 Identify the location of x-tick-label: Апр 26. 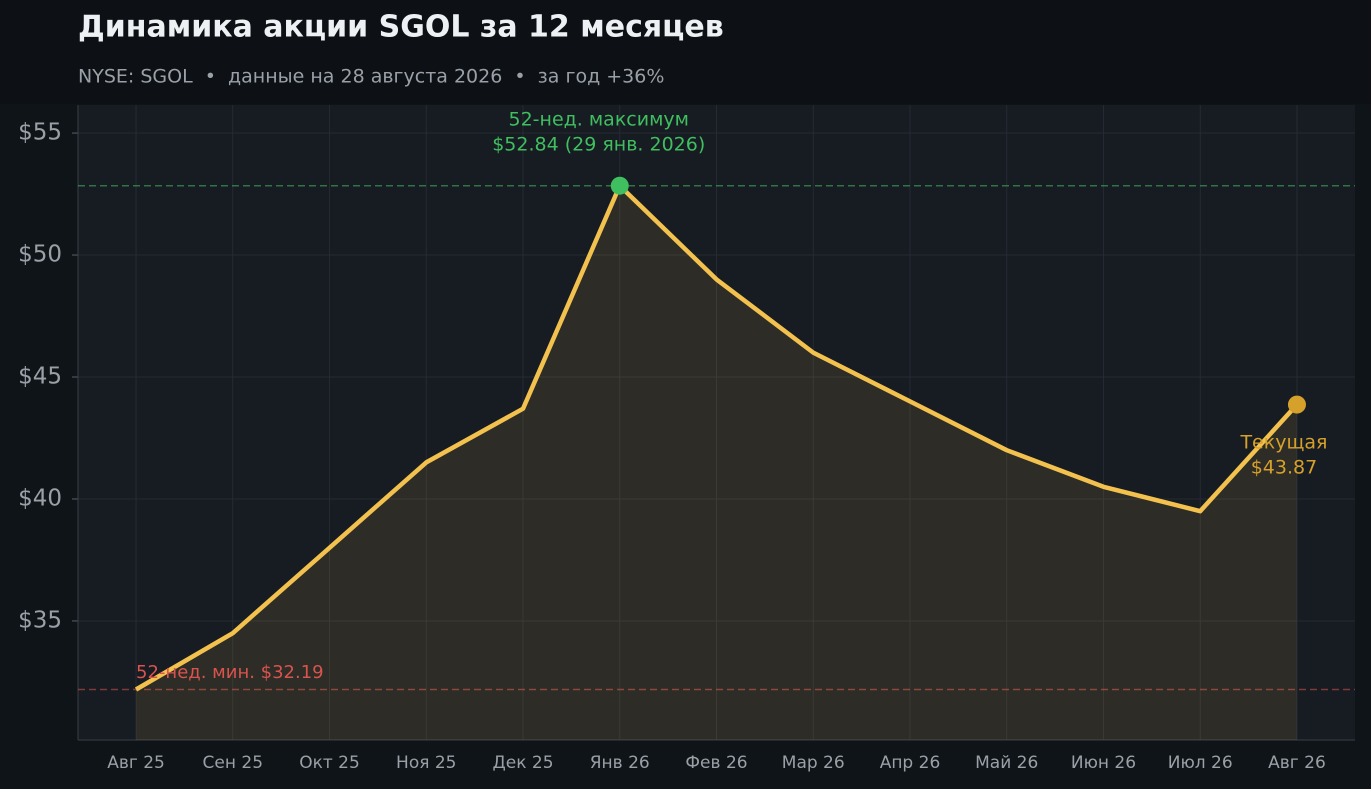
(910, 763).